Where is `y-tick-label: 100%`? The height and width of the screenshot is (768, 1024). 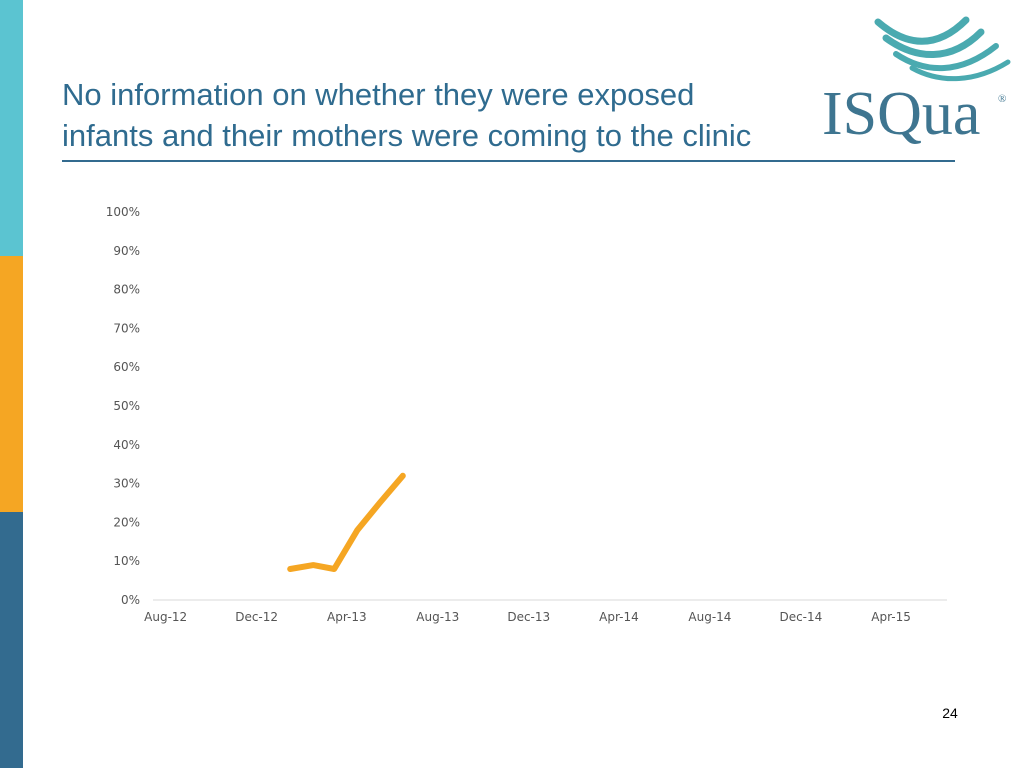
y-tick-label: 100% is located at coordinates (123, 212).